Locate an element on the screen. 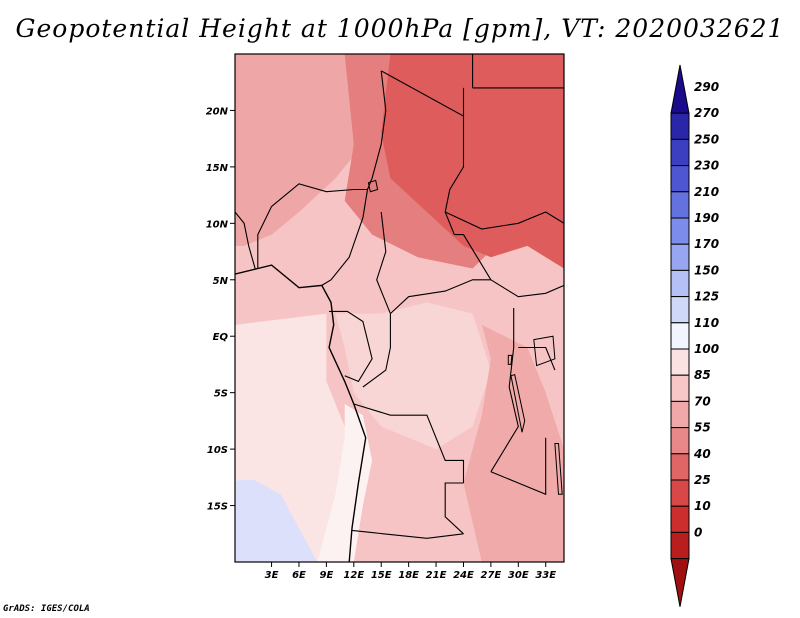  lon-label: 15E is located at coordinates (381, 575).